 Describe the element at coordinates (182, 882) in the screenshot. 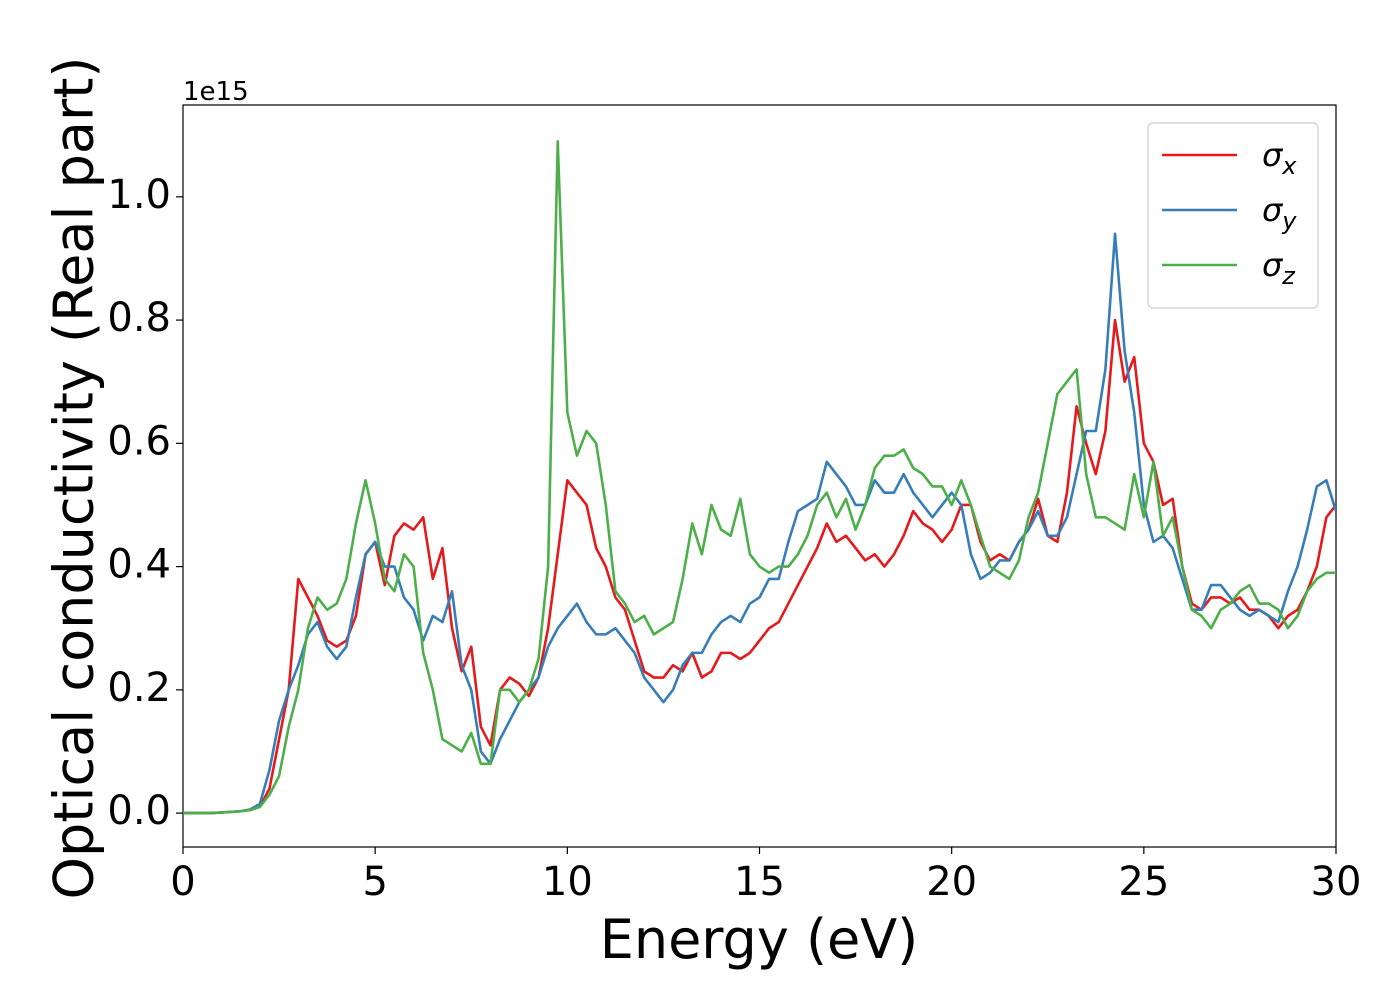

I see `x-tick-label: 0` at that location.